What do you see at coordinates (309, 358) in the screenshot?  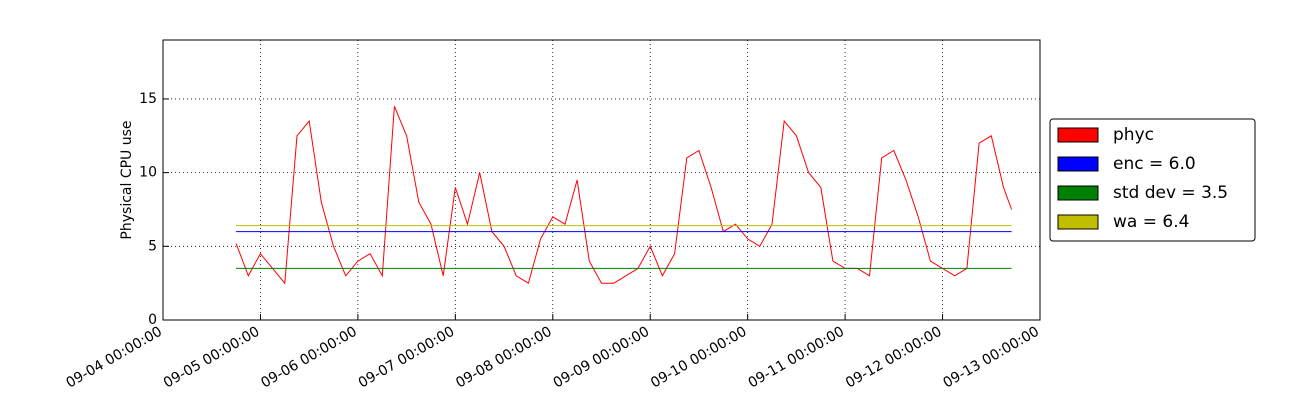 I see `x-tick-label: 09-06 00:00:00` at bounding box center [309, 358].